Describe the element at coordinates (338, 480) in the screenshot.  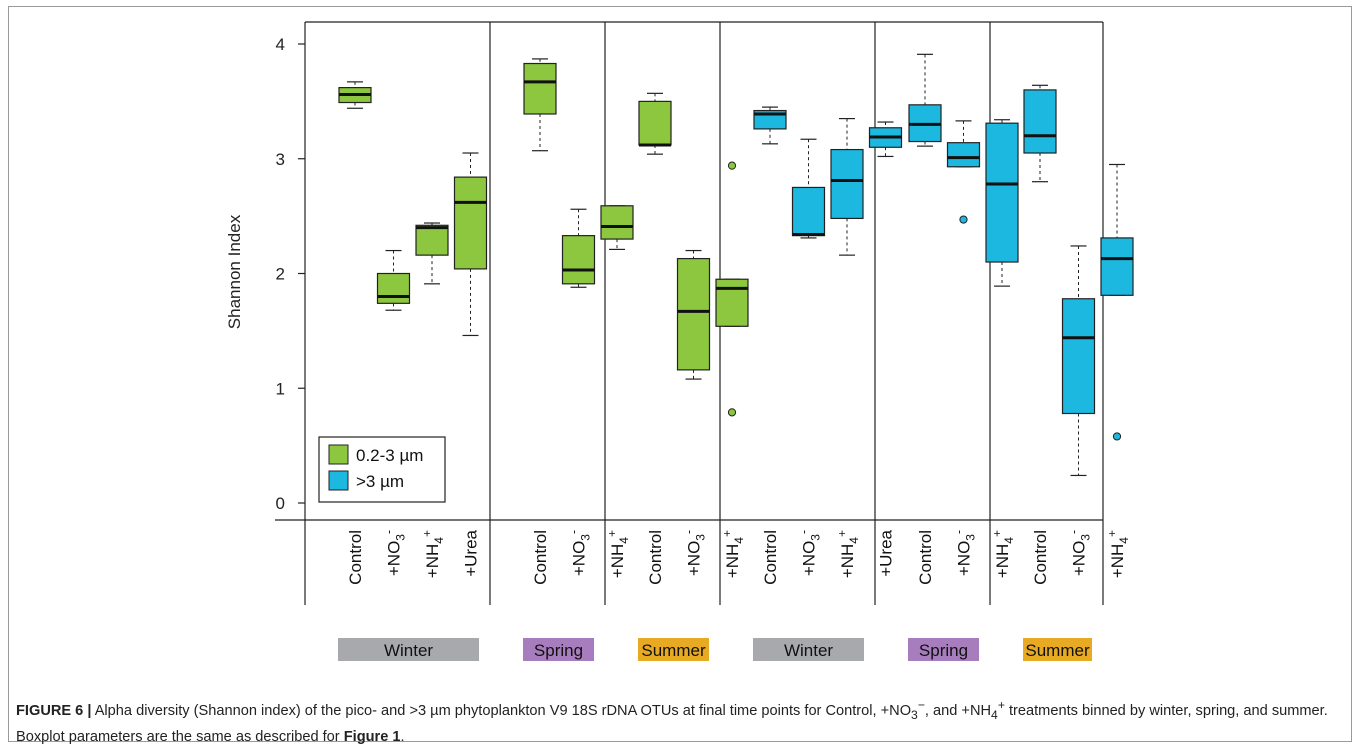
I see `legend-swatch` at that location.